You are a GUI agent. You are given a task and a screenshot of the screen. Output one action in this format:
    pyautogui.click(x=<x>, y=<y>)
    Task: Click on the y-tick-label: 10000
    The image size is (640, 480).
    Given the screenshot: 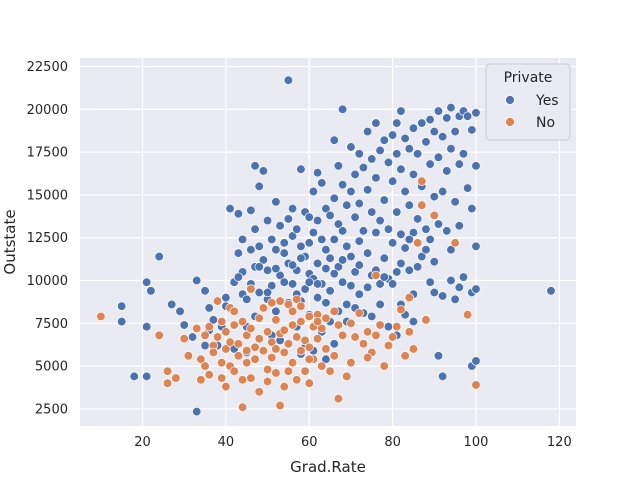 What is the action you would take?
    pyautogui.click(x=47, y=281)
    